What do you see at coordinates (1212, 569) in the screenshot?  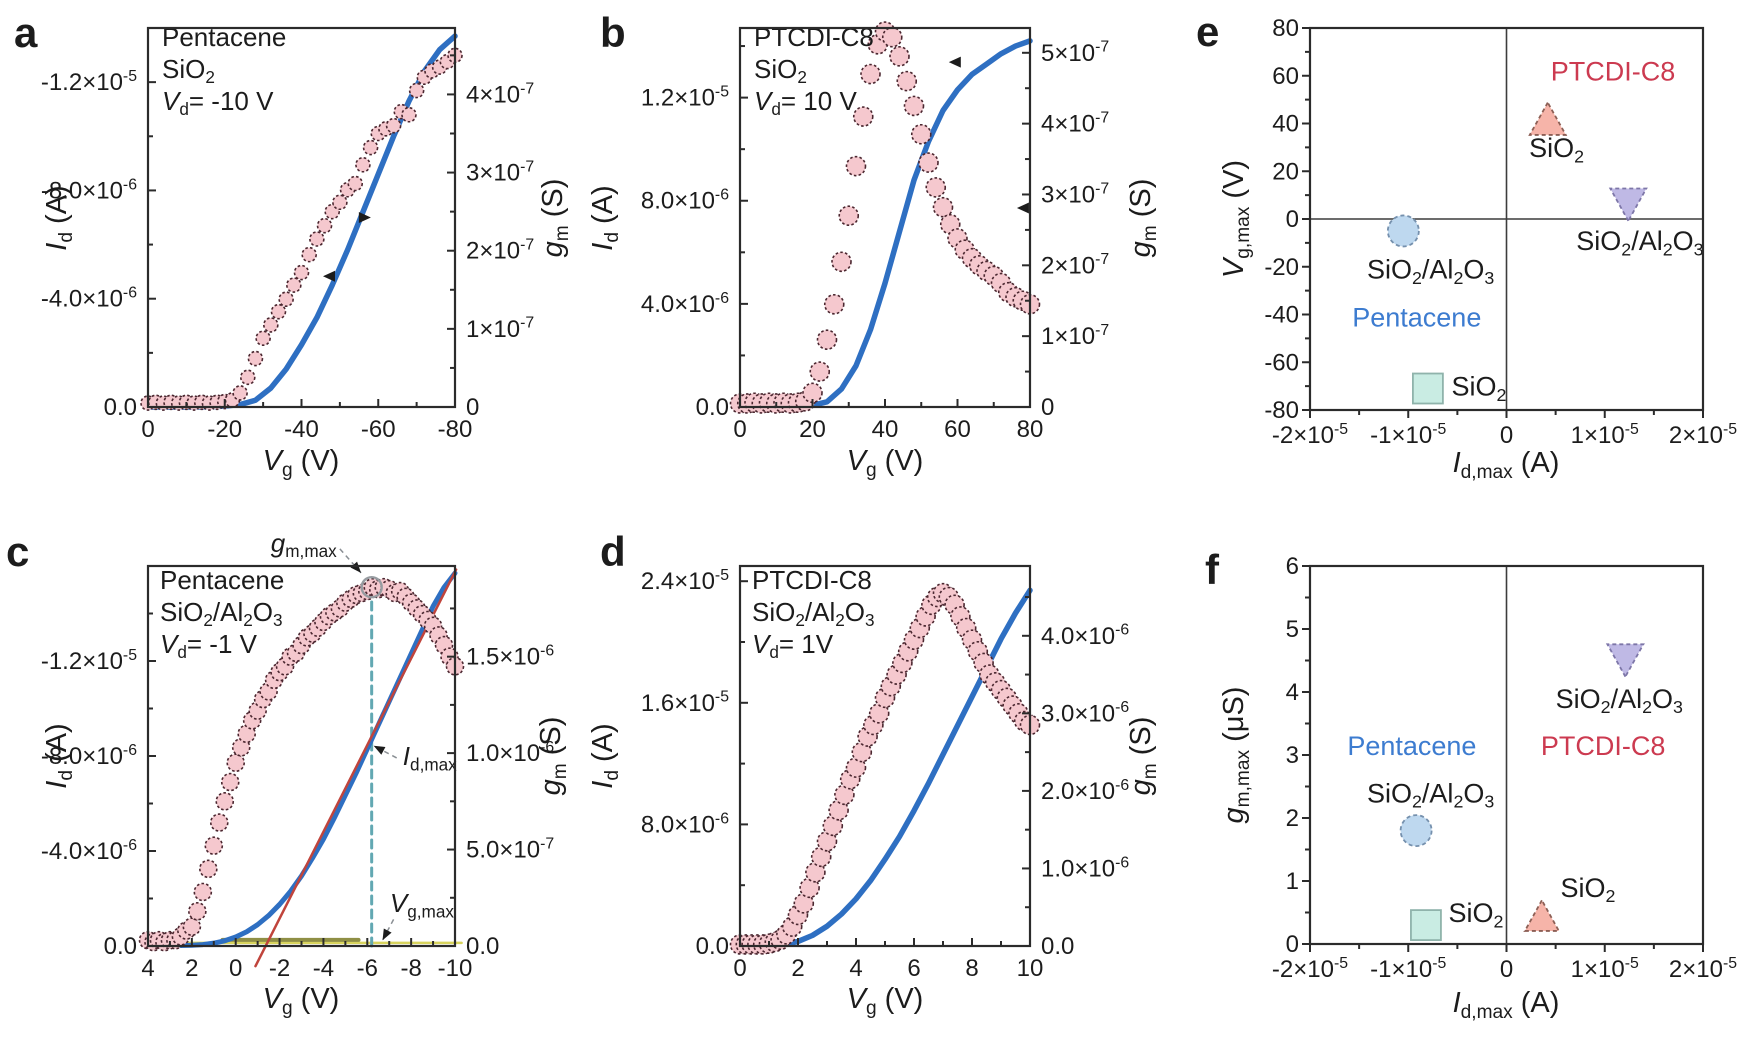 I see `panel-letter: f` at bounding box center [1212, 569].